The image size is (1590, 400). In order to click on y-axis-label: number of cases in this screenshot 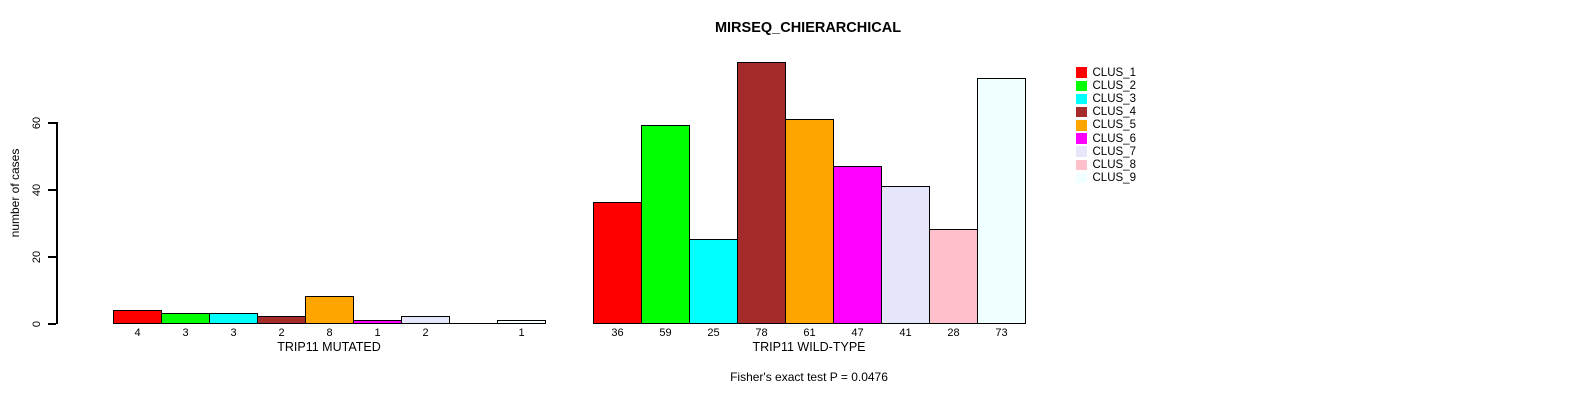, I will do `click(15, 193)`.